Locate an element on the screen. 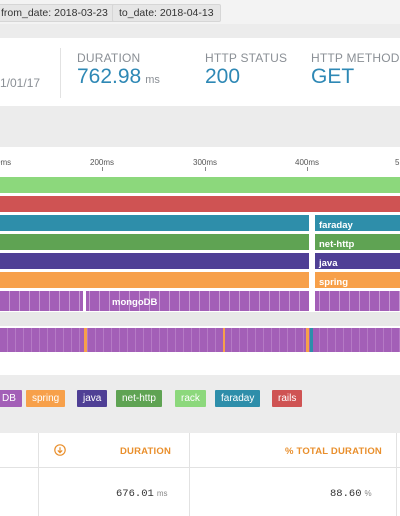 Image resolution: width=400 pixels, height=516 pixels. span-spring: spring is located at coordinates (357, 280).